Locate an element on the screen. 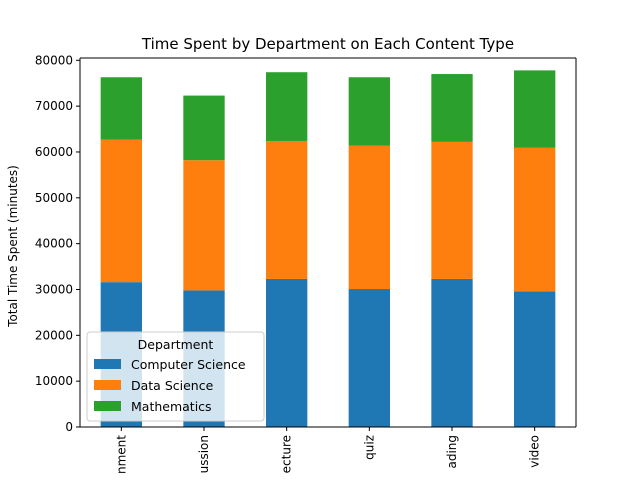 This screenshot has height=480, width=640. y-tick-label: 30000 is located at coordinates (54, 289).